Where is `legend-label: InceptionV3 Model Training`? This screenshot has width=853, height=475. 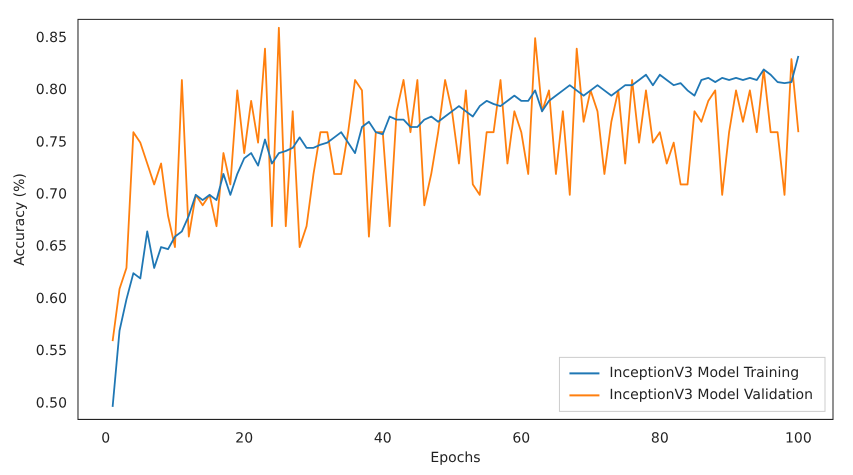
legend-label: InceptionV3 Model Training is located at coordinates (704, 373).